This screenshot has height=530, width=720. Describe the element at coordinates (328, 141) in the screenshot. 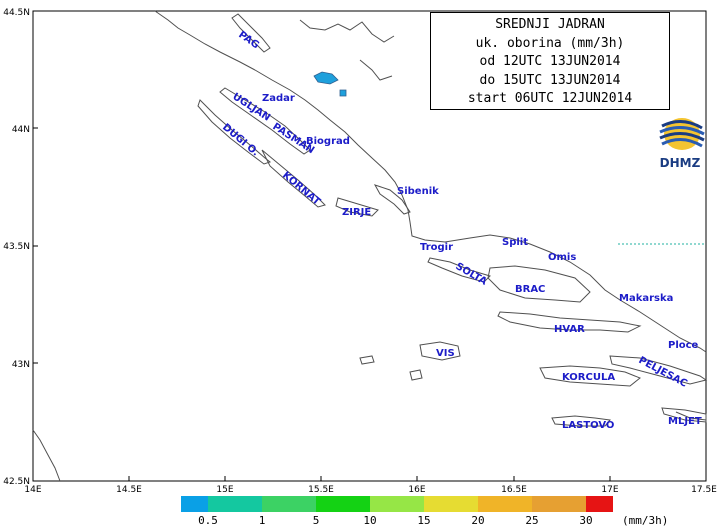

I see `place-label-biograd: Biograd` at that location.